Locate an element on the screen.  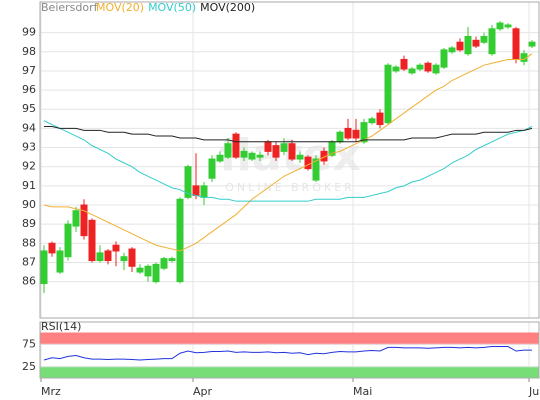
x-tick-label: Apr is located at coordinates (203, 391).